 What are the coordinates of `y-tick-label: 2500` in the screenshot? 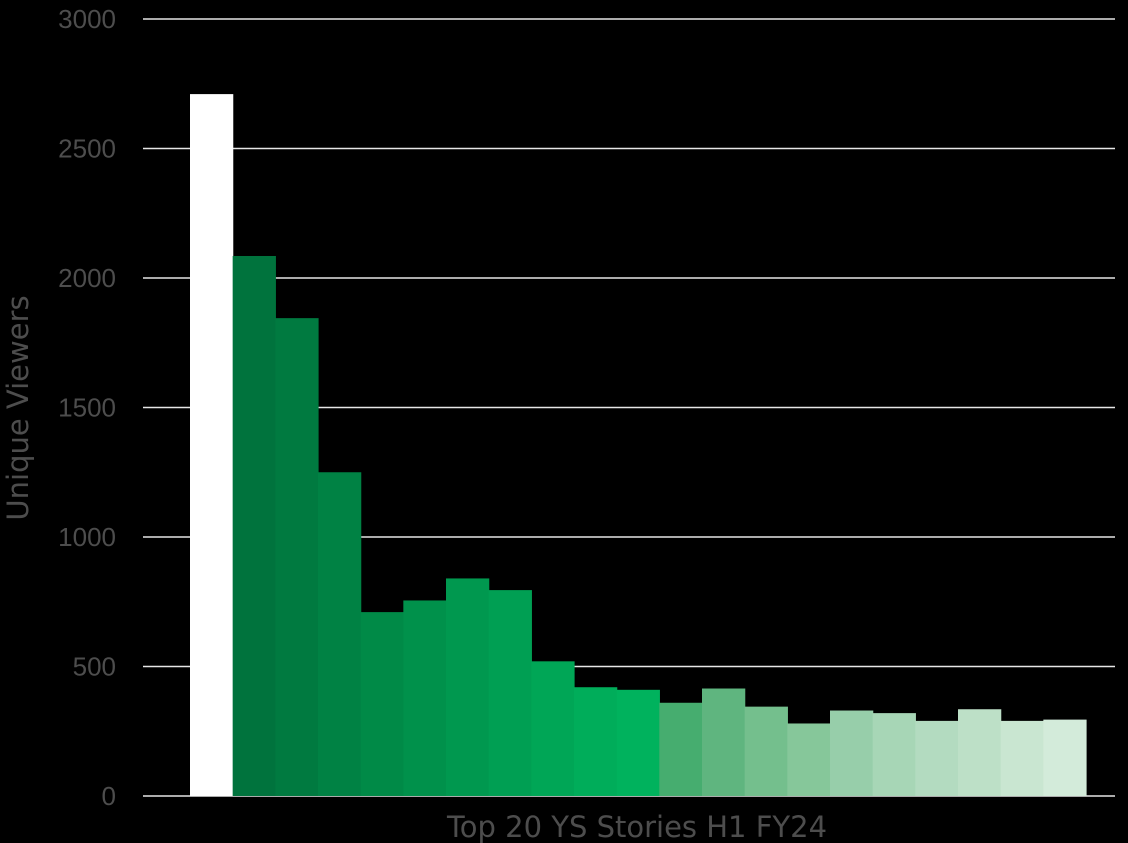 It's located at (87, 149).